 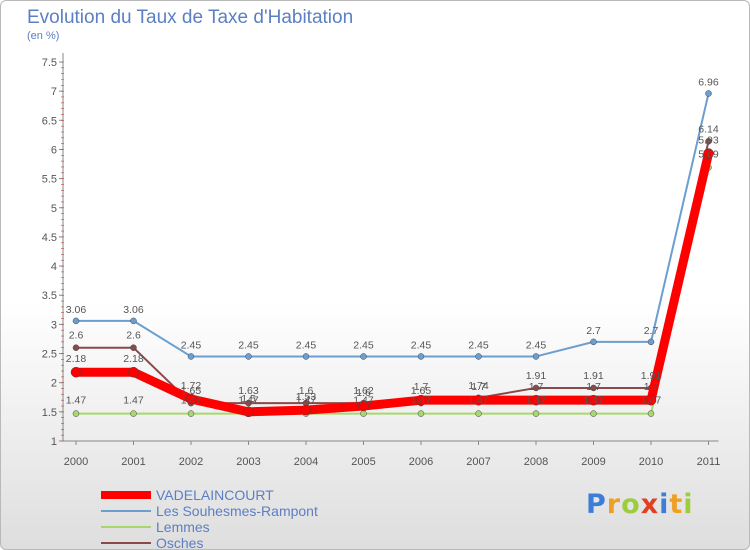 I want to click on data-label: 1.62, so click(x=363, y=391).